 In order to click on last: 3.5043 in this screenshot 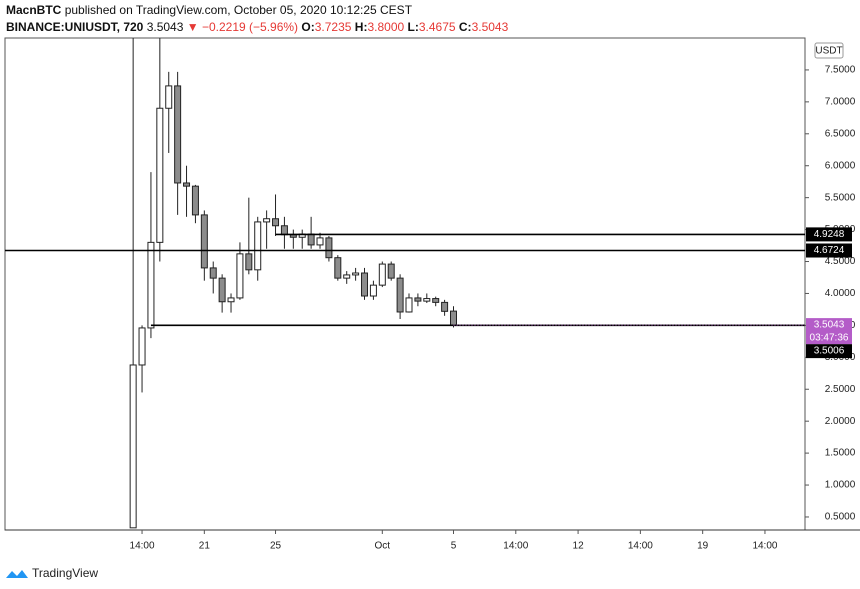, I will do `click(165, 27)`.